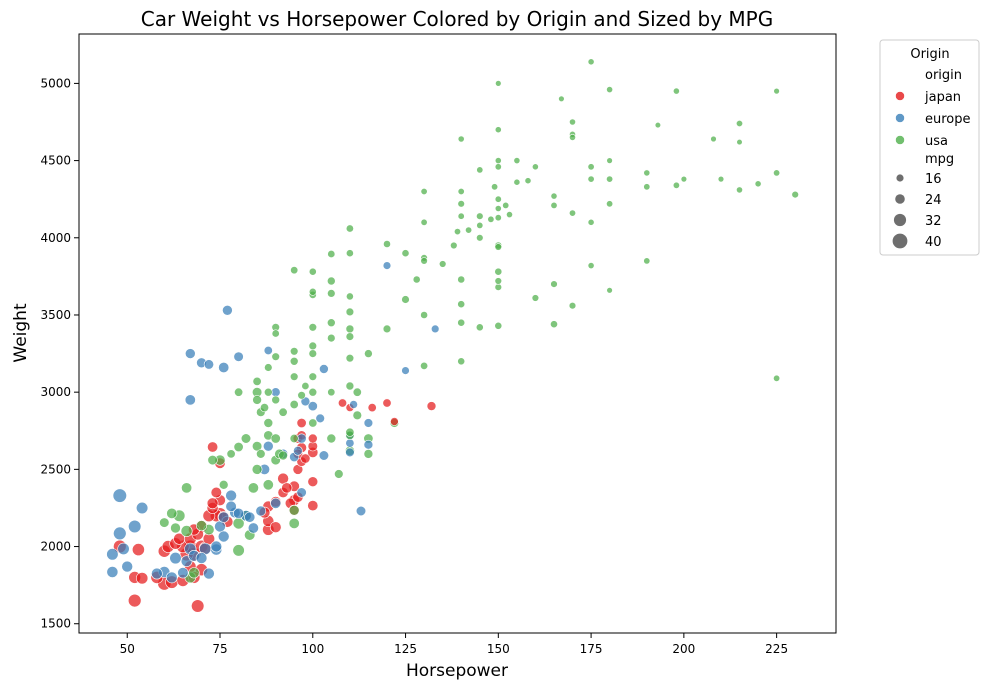 This screenshot has height=690, width=989. Describe the element at coordinates (219, 649) in the screenshot. I see `x-tick-label: 75` at that location.